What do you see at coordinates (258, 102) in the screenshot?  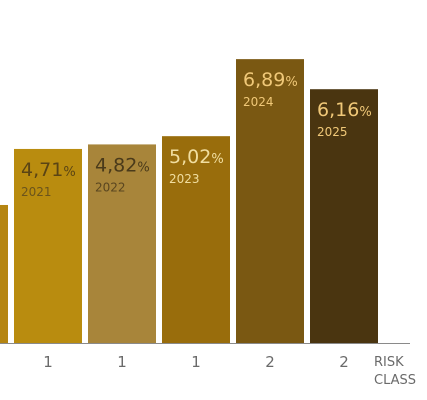 I see `year-label-2024: 2024` at bounding box center [258, 102].